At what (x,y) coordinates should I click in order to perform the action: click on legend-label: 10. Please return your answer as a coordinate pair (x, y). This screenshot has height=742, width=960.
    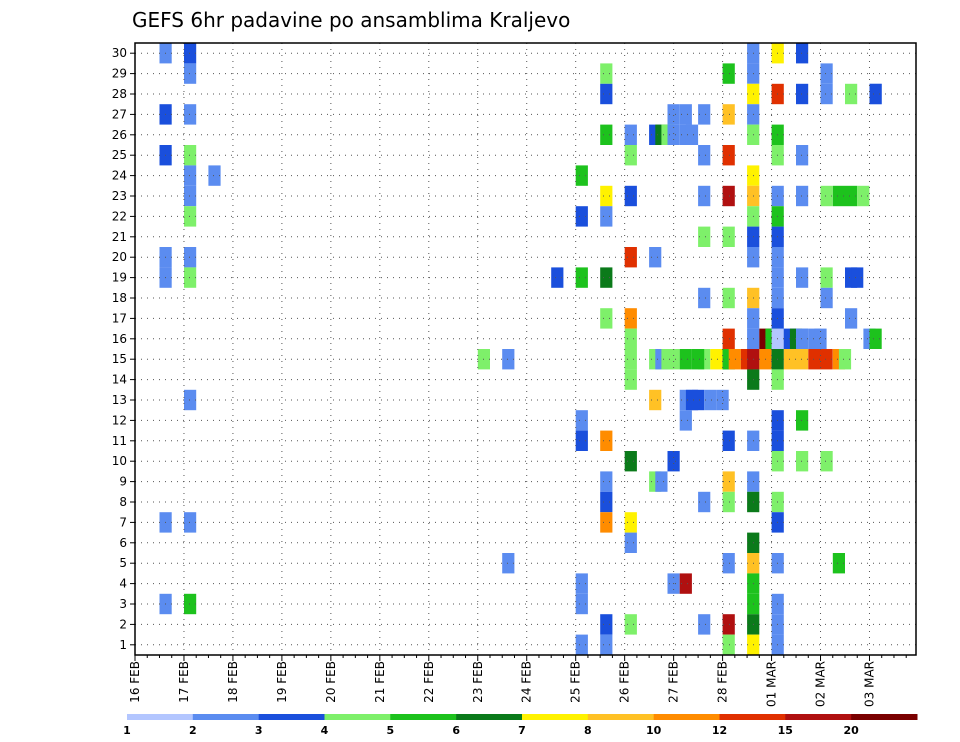
    Looking at the image, I should click on (654, 730).